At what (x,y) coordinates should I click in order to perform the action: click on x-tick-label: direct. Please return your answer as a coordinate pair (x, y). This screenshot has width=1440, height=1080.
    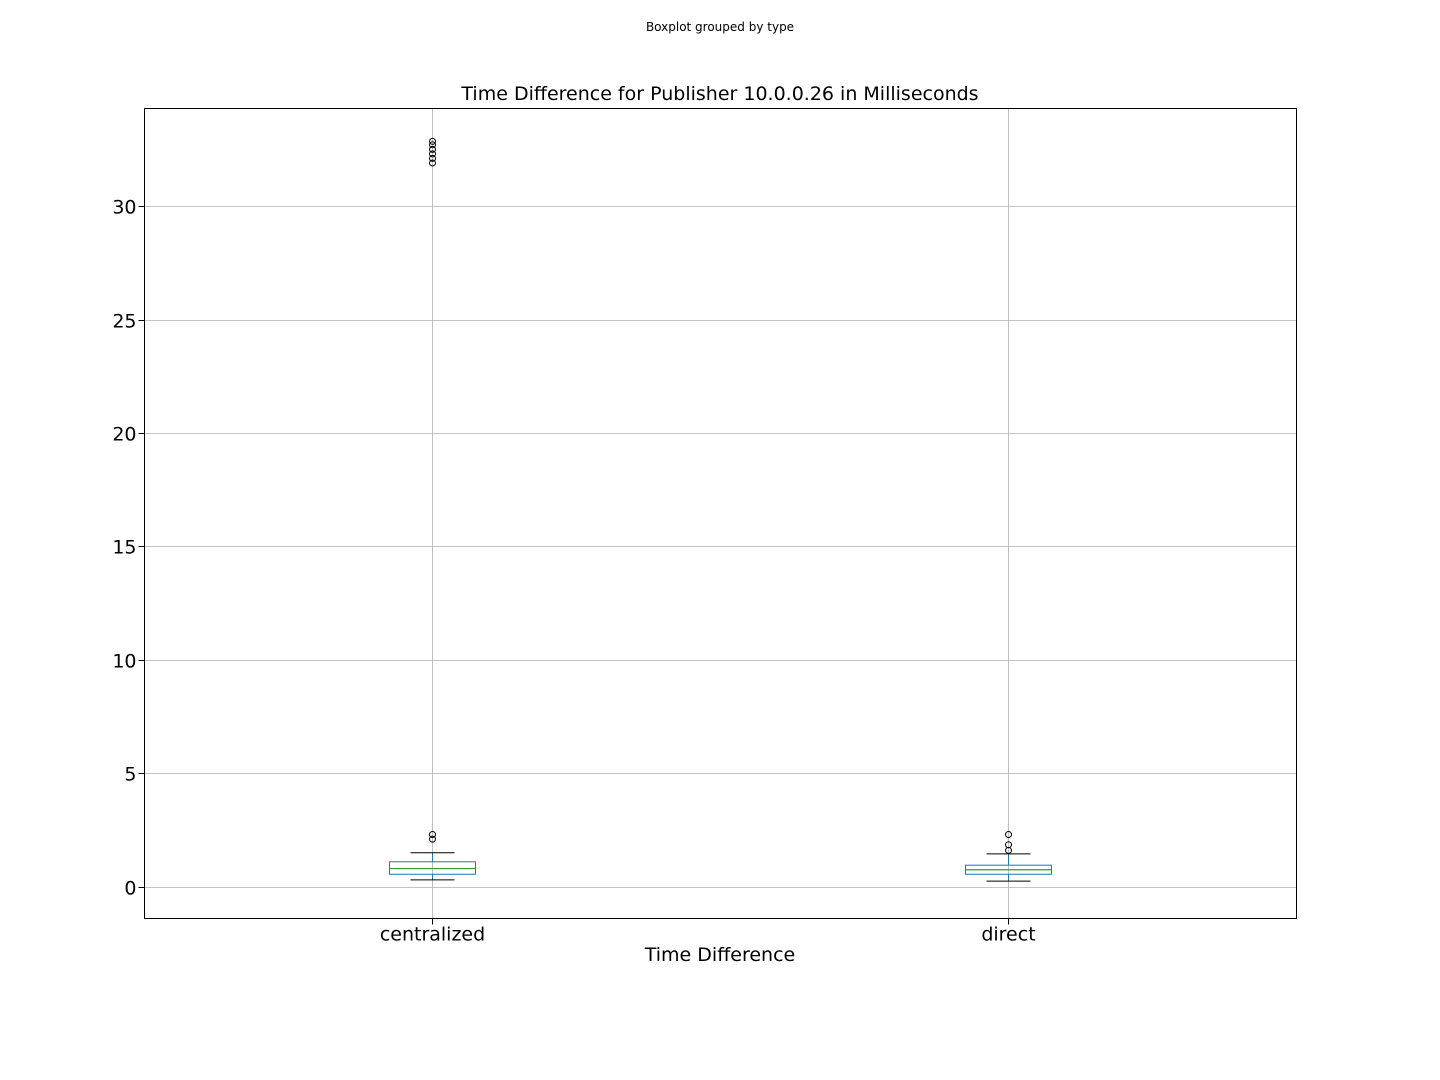
    Looking at the image, I should click on (1008, 935).